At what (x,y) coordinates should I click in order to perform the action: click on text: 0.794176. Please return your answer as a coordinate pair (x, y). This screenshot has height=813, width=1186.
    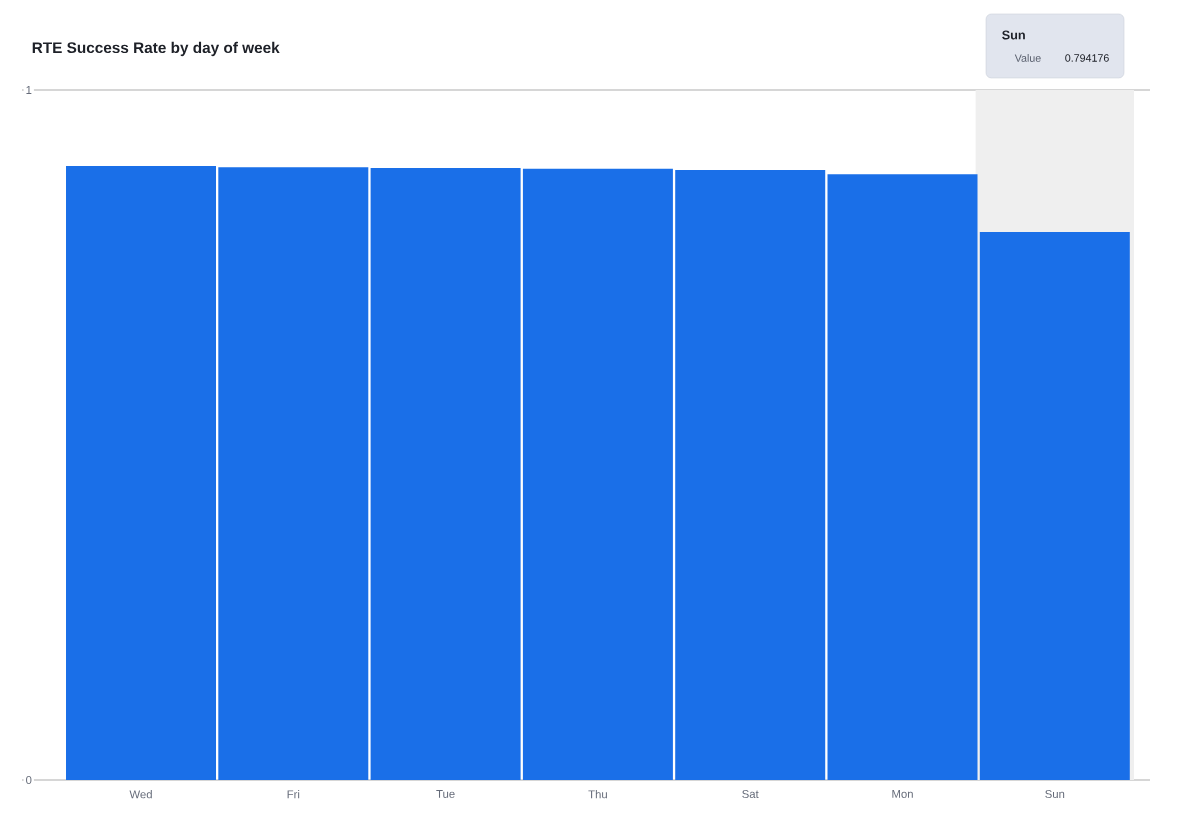
    Looking at the image, I should click on (1087, 58).